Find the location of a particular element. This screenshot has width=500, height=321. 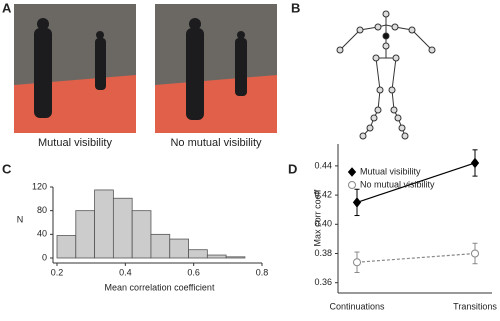

y-tick-label: 0 is located at coordinates (44, 257).